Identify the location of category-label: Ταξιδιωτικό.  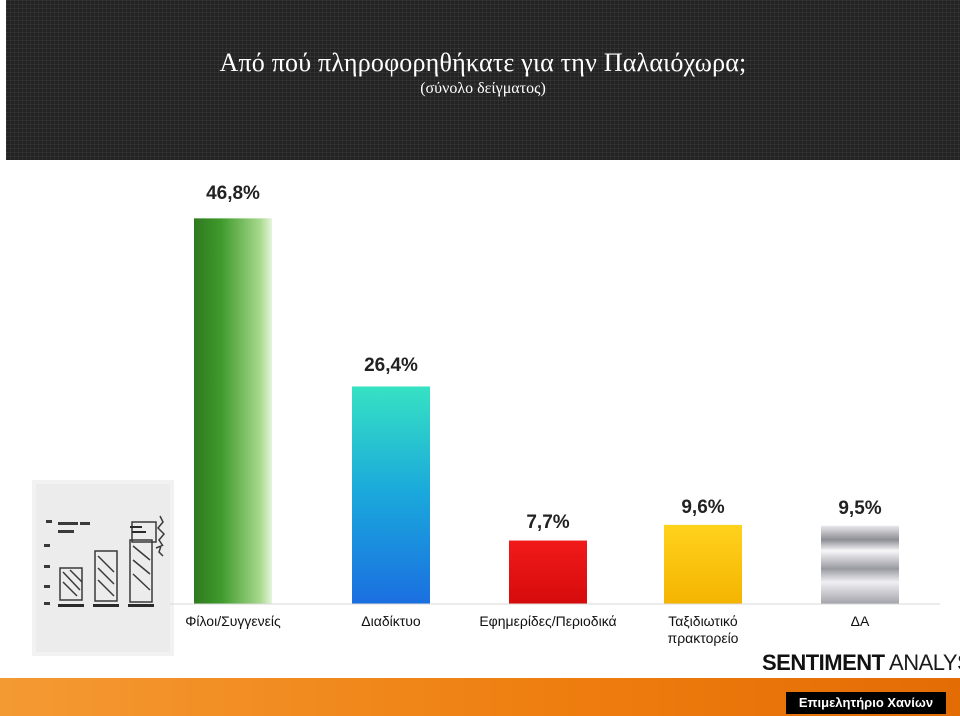
(703, 621).